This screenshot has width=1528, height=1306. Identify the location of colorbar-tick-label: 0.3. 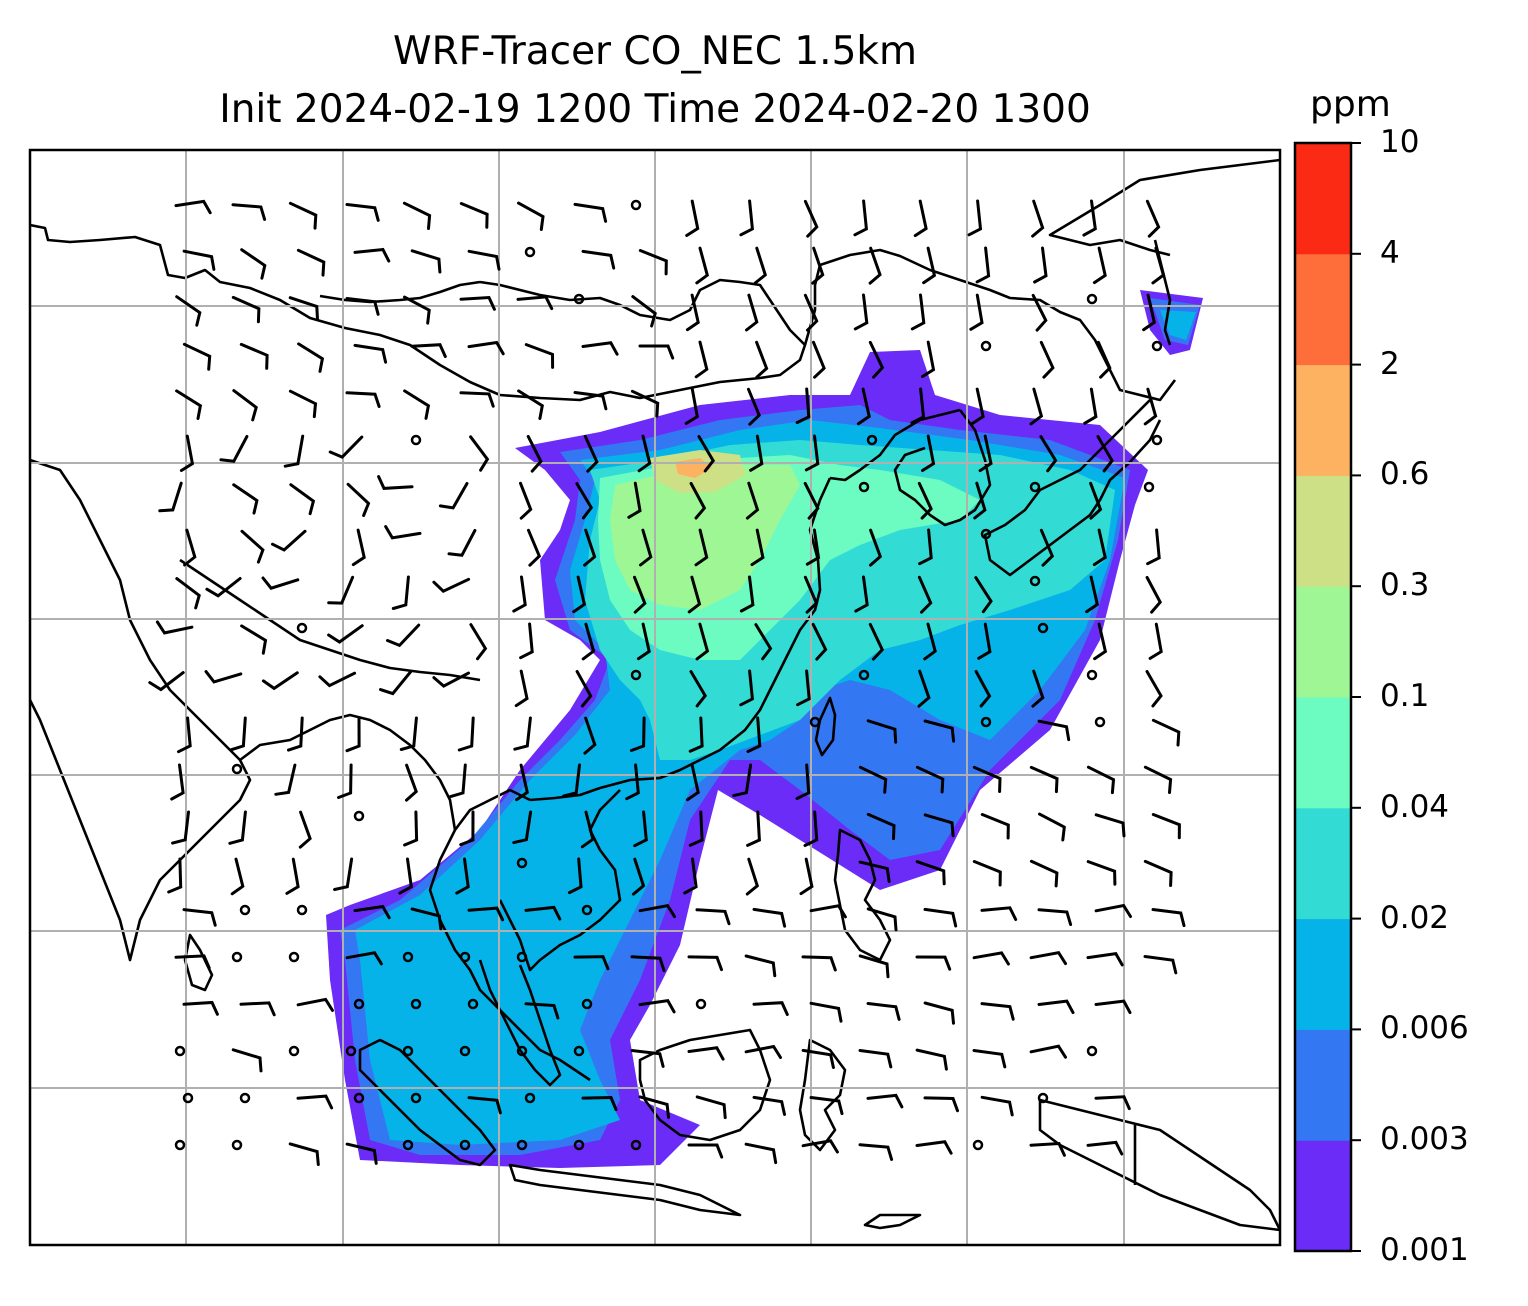
(1405, 585).